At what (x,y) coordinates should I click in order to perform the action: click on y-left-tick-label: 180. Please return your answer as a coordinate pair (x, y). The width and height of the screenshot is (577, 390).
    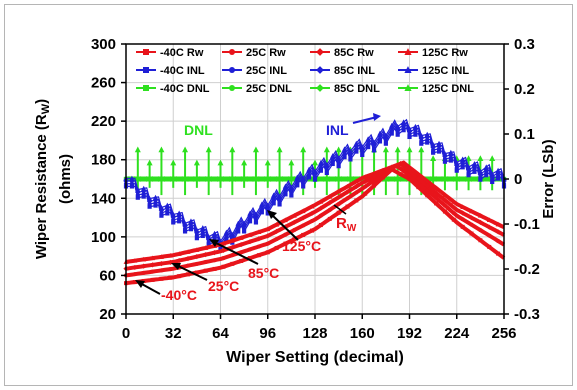
    Looking at the image, I should click on (103, 160).